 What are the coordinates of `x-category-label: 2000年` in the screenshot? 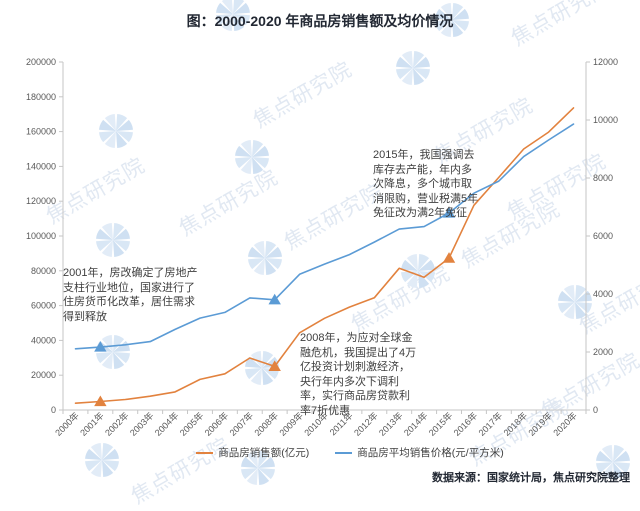 It's located at (67, 424).